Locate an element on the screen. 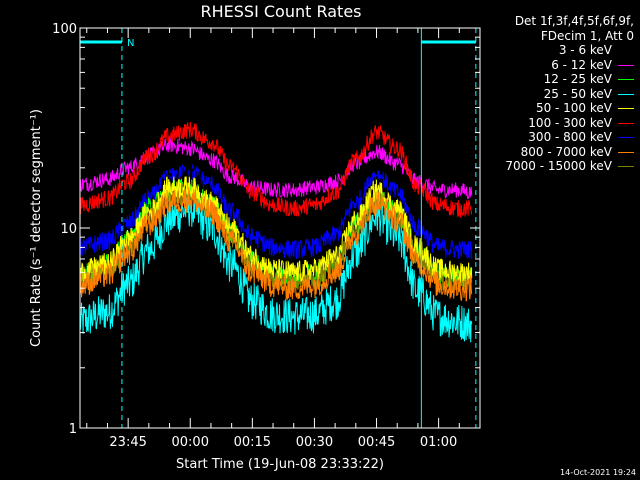 This screenshot has height=480, width=640. x-tick-label: 00:30 is located at coordinates (314, 442).